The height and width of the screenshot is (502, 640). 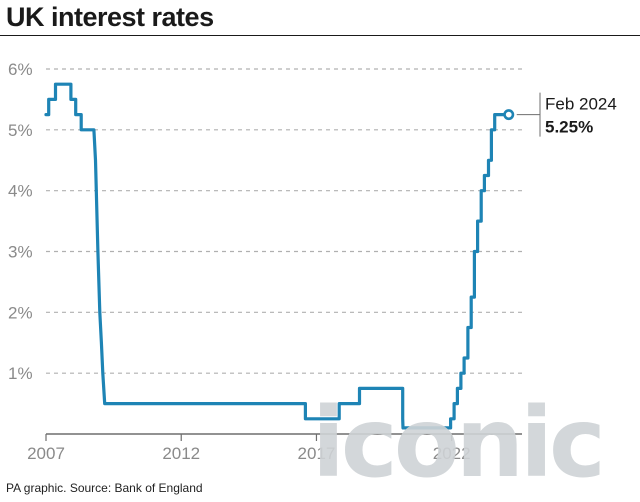 I want to click on annotation-date: Feb 2024, so click(x=581, y=104).